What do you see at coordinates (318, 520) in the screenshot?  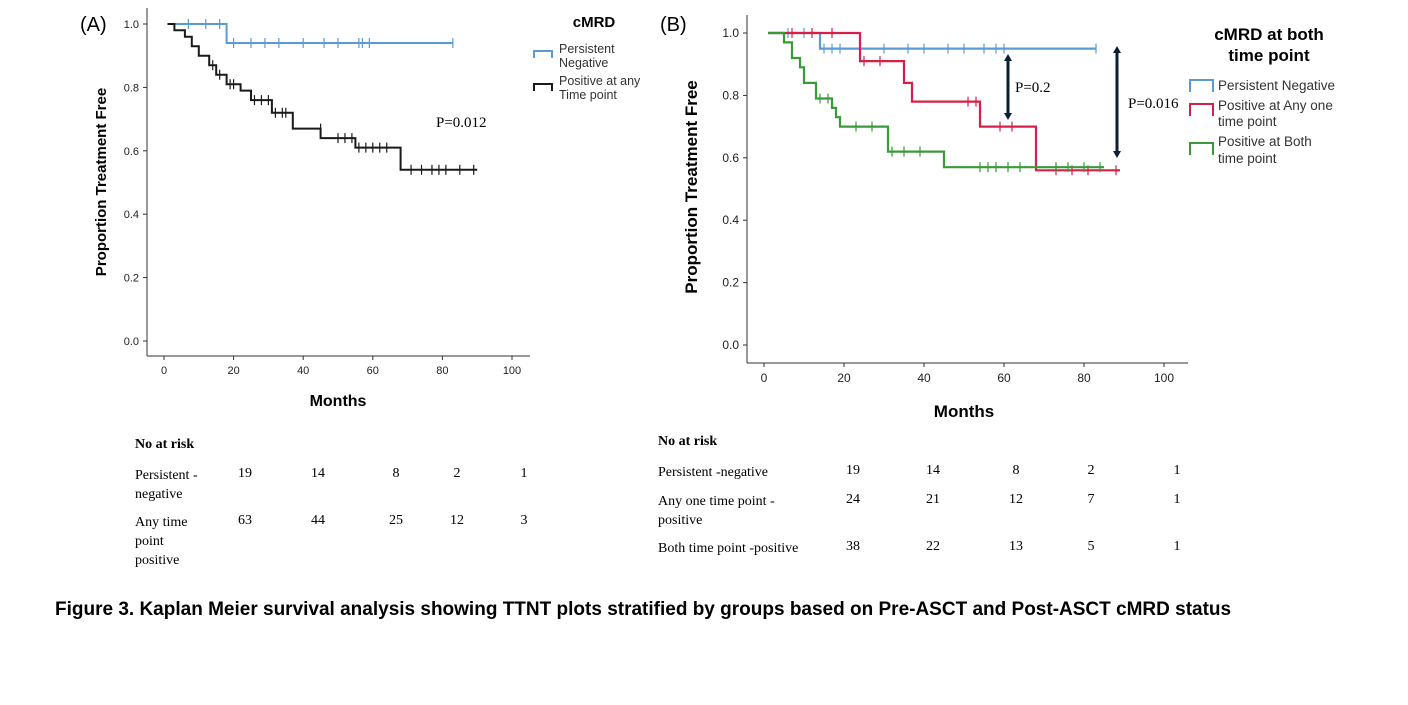 I see `risk-value-a-1-1: 44` at bounding box center [318, 520].